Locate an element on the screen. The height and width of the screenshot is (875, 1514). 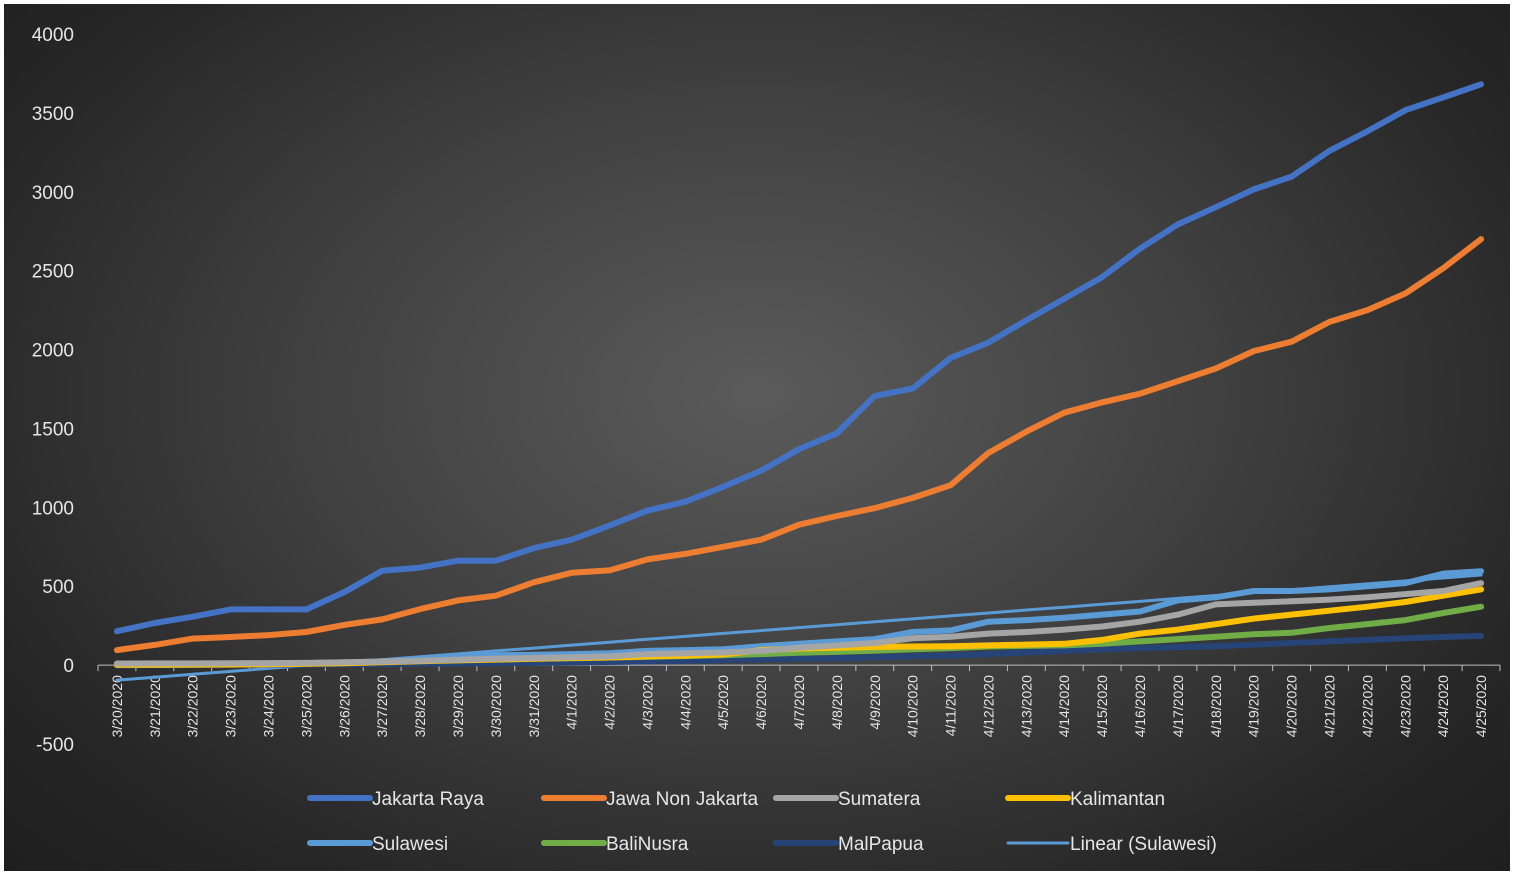
y-tick-label: 4000 is located at coordinates (53, 35).